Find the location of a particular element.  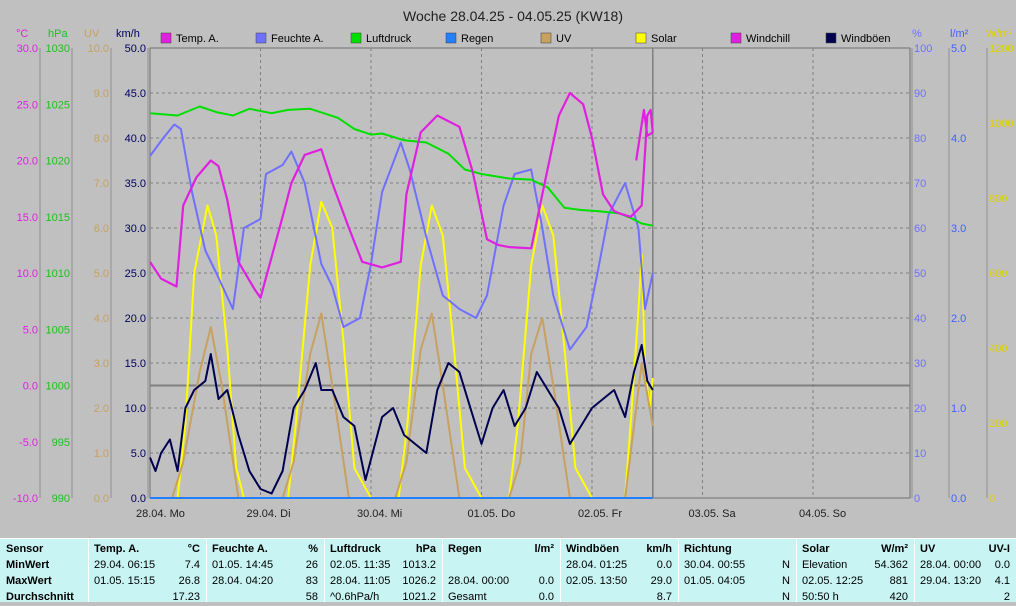

tick-label-uv: 4.0 is located at coordinates (101, 319).